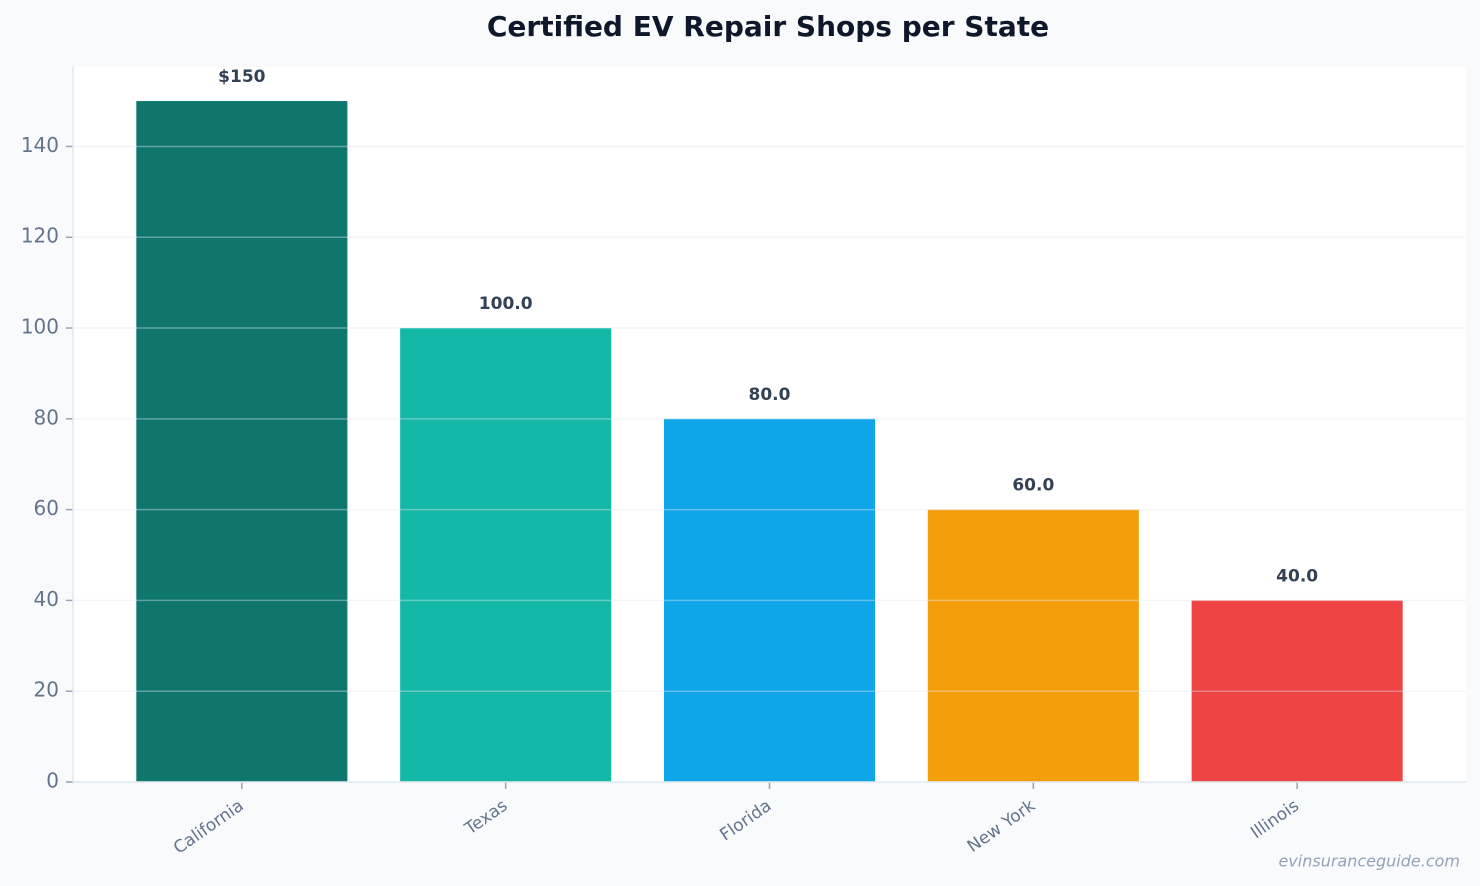  I want to click on value-label: 40.0, so click(1297, 576).